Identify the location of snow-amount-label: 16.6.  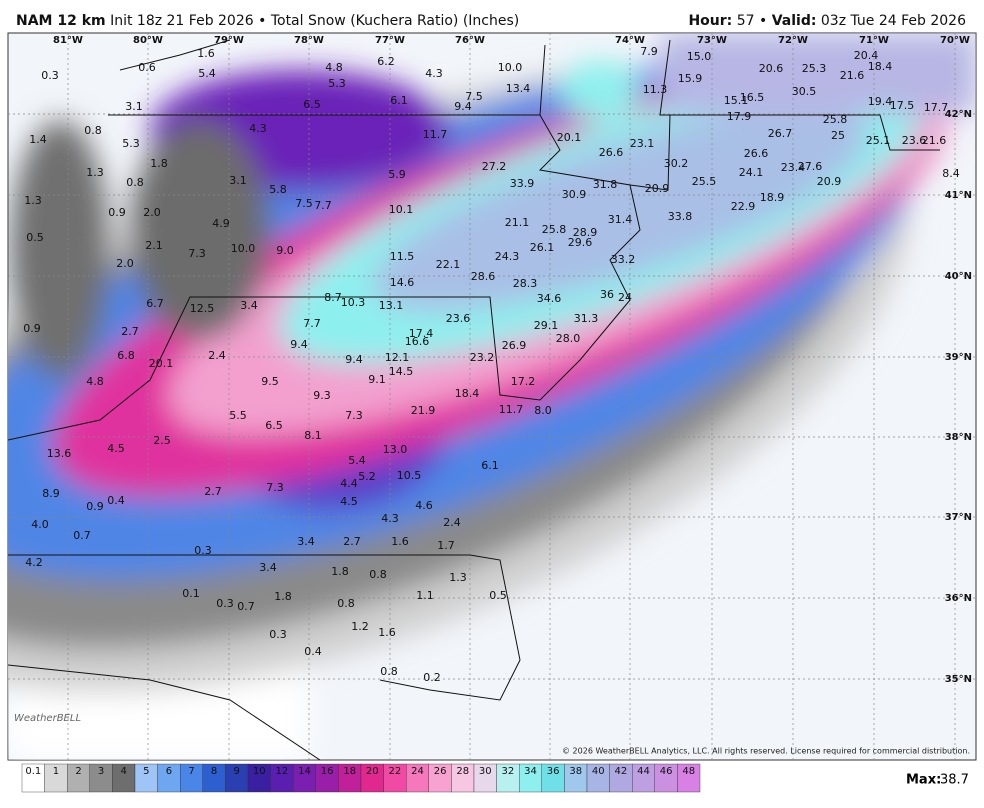
(417, 341).